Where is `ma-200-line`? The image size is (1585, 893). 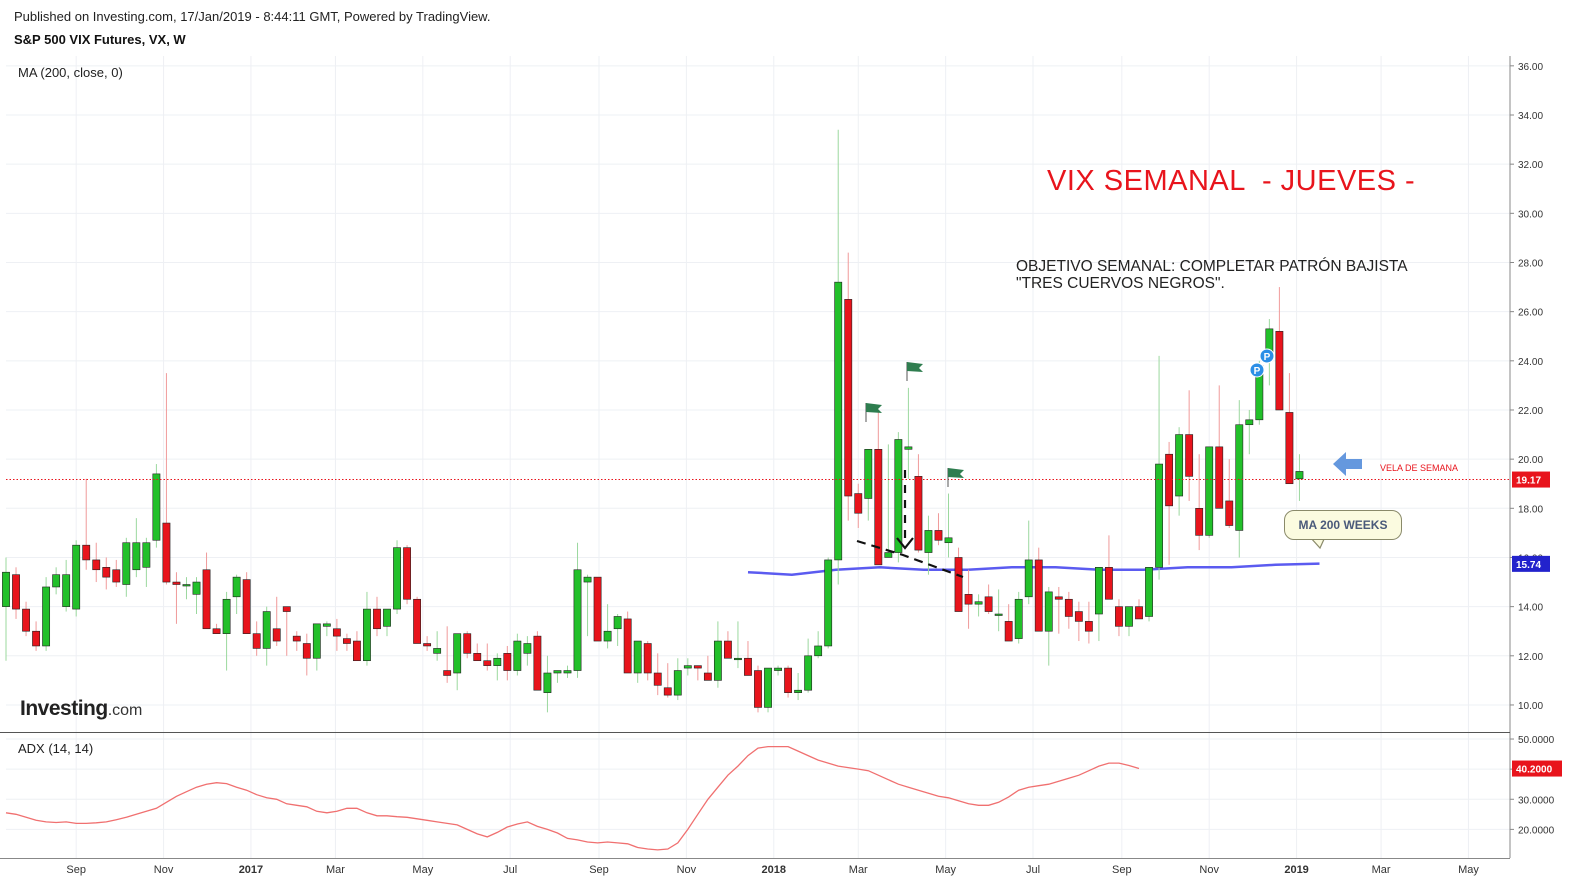
ma-200-line is located at coordinates (1033, 569).